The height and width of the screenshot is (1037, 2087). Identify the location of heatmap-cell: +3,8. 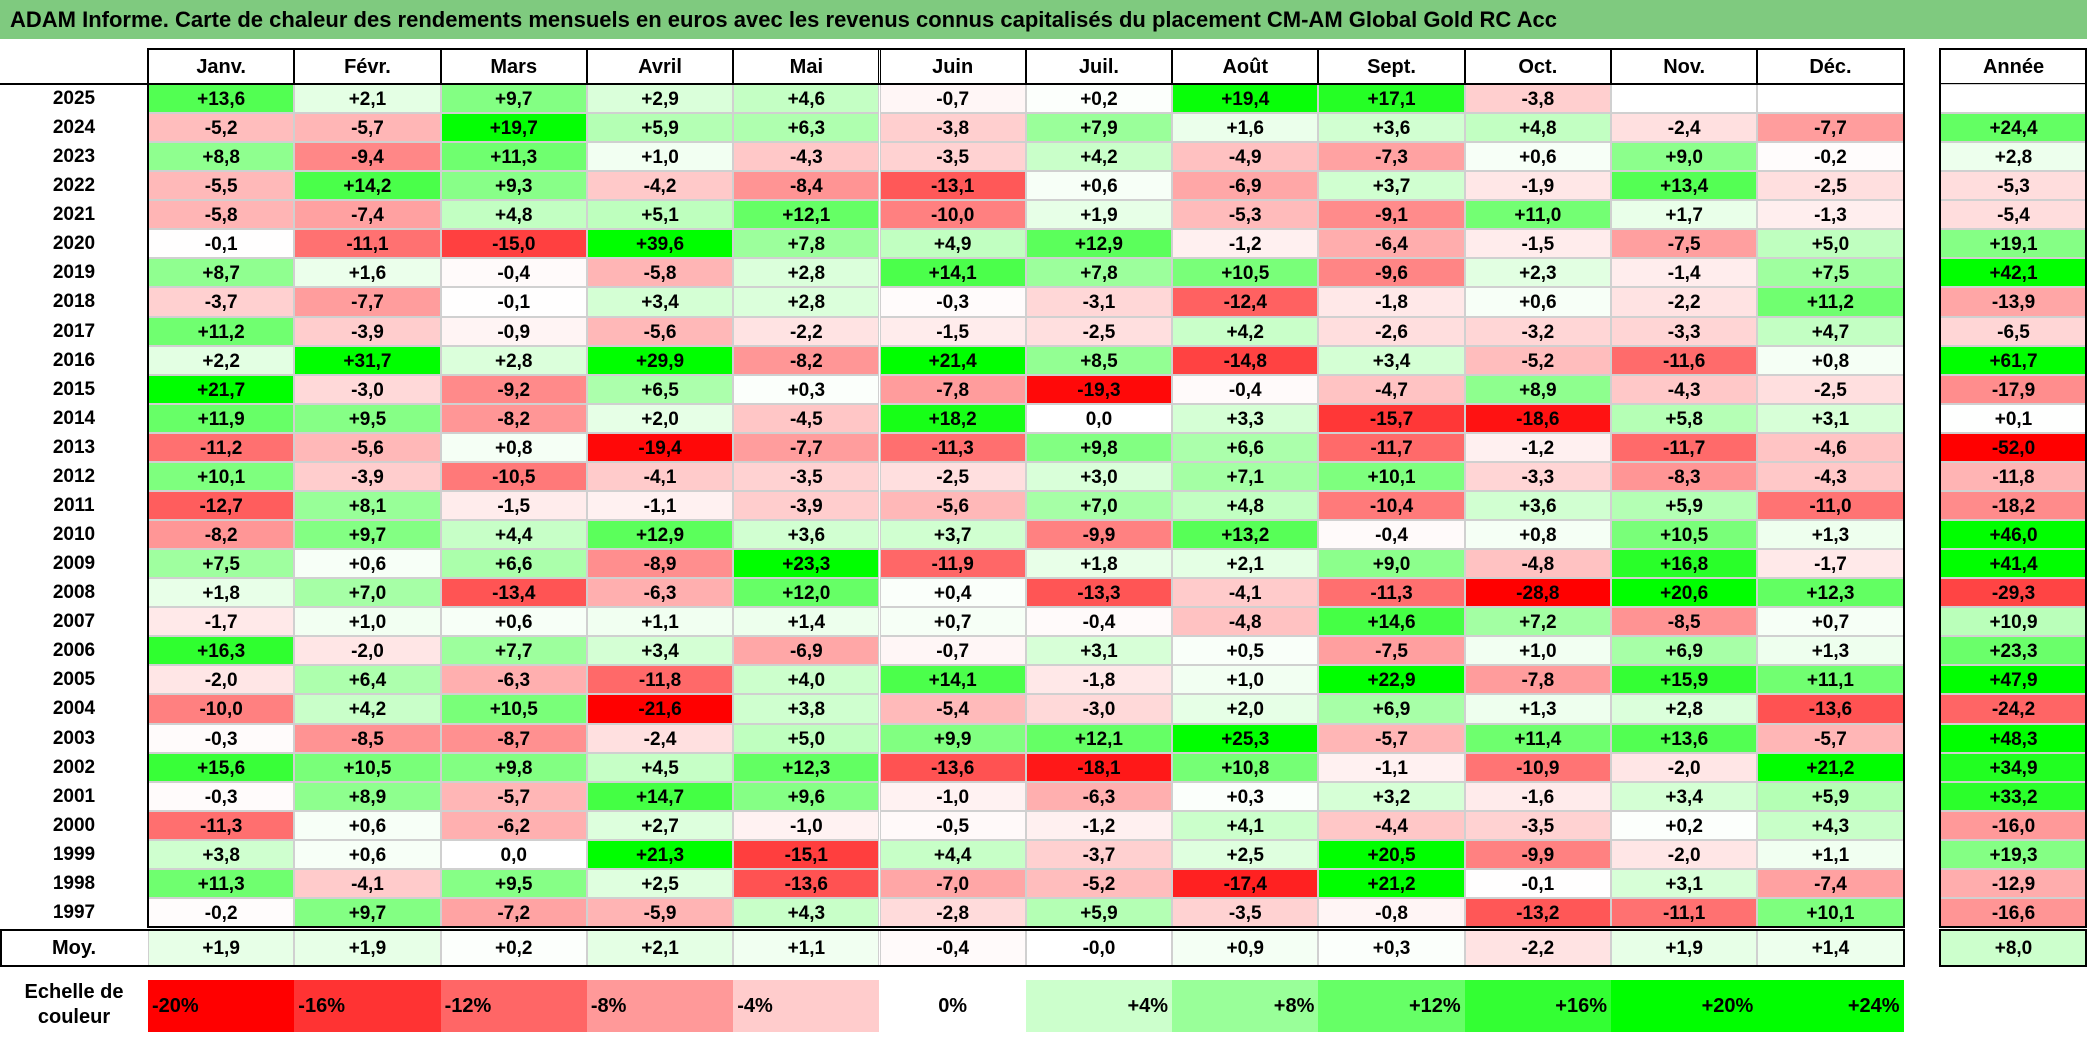
(221, 854).